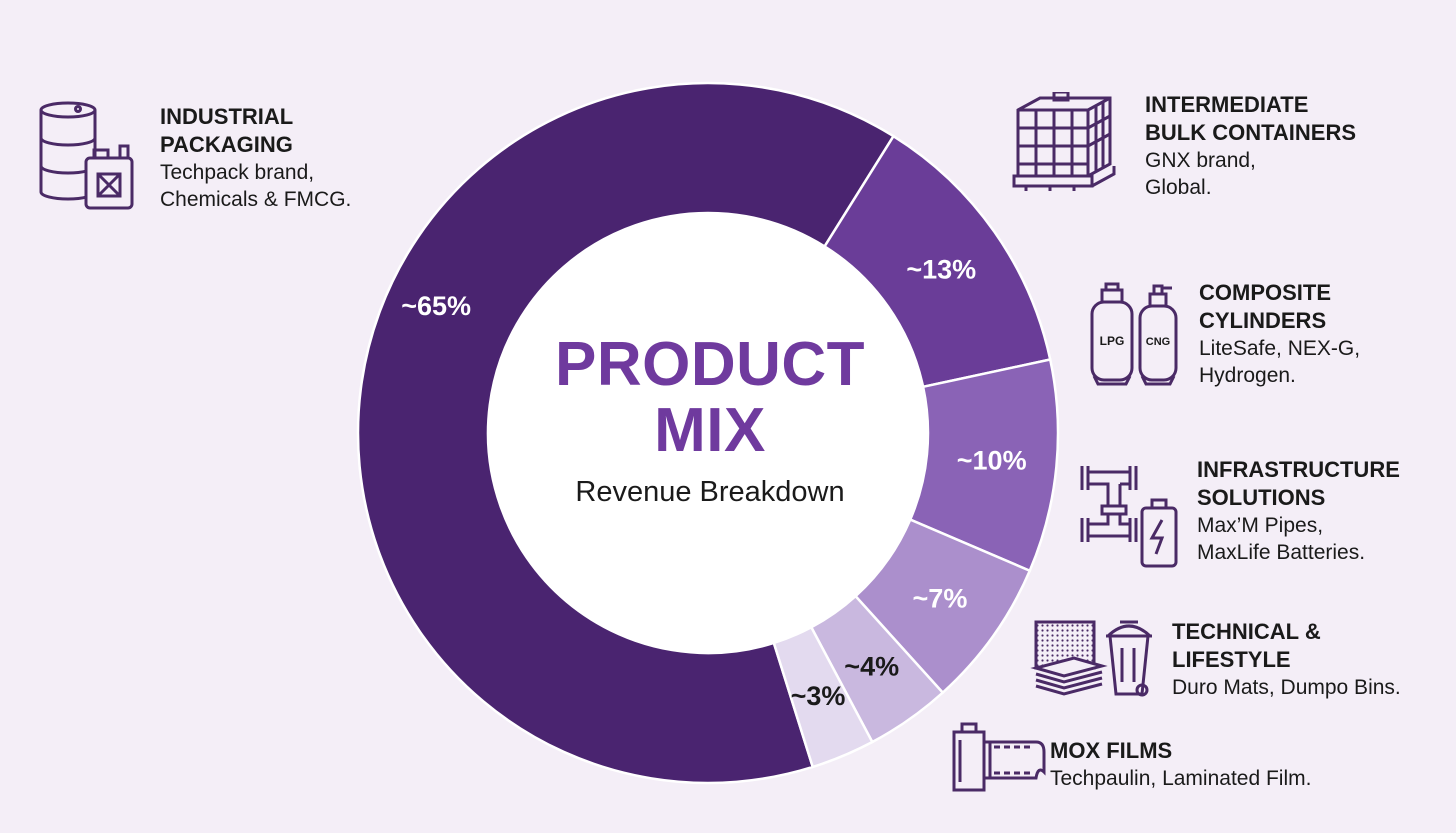  What do you see at coordinates (1093, 658) in the screenshot?
I see `mats-and-bin-icon` at bounding box center [1093, 658].